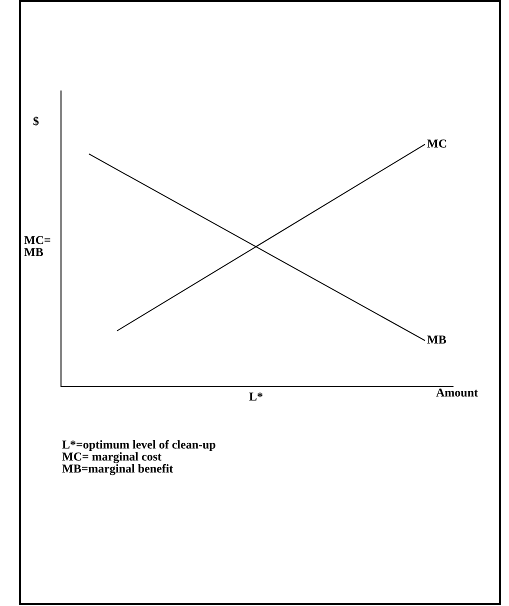  I want to click on series-label: MC, so click(437, 143).